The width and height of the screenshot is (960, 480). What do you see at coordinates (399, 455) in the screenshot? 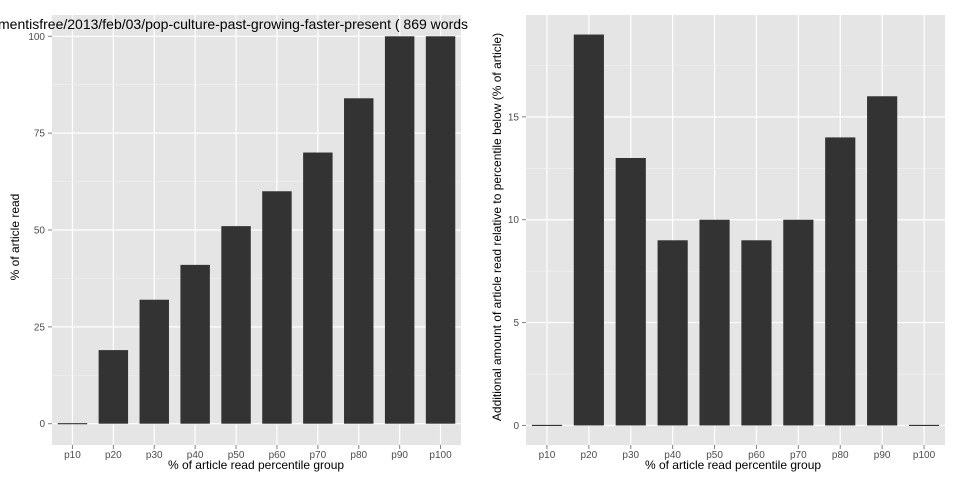
I see `x-tick-label-left: p90` at bounding box center [399, 455].